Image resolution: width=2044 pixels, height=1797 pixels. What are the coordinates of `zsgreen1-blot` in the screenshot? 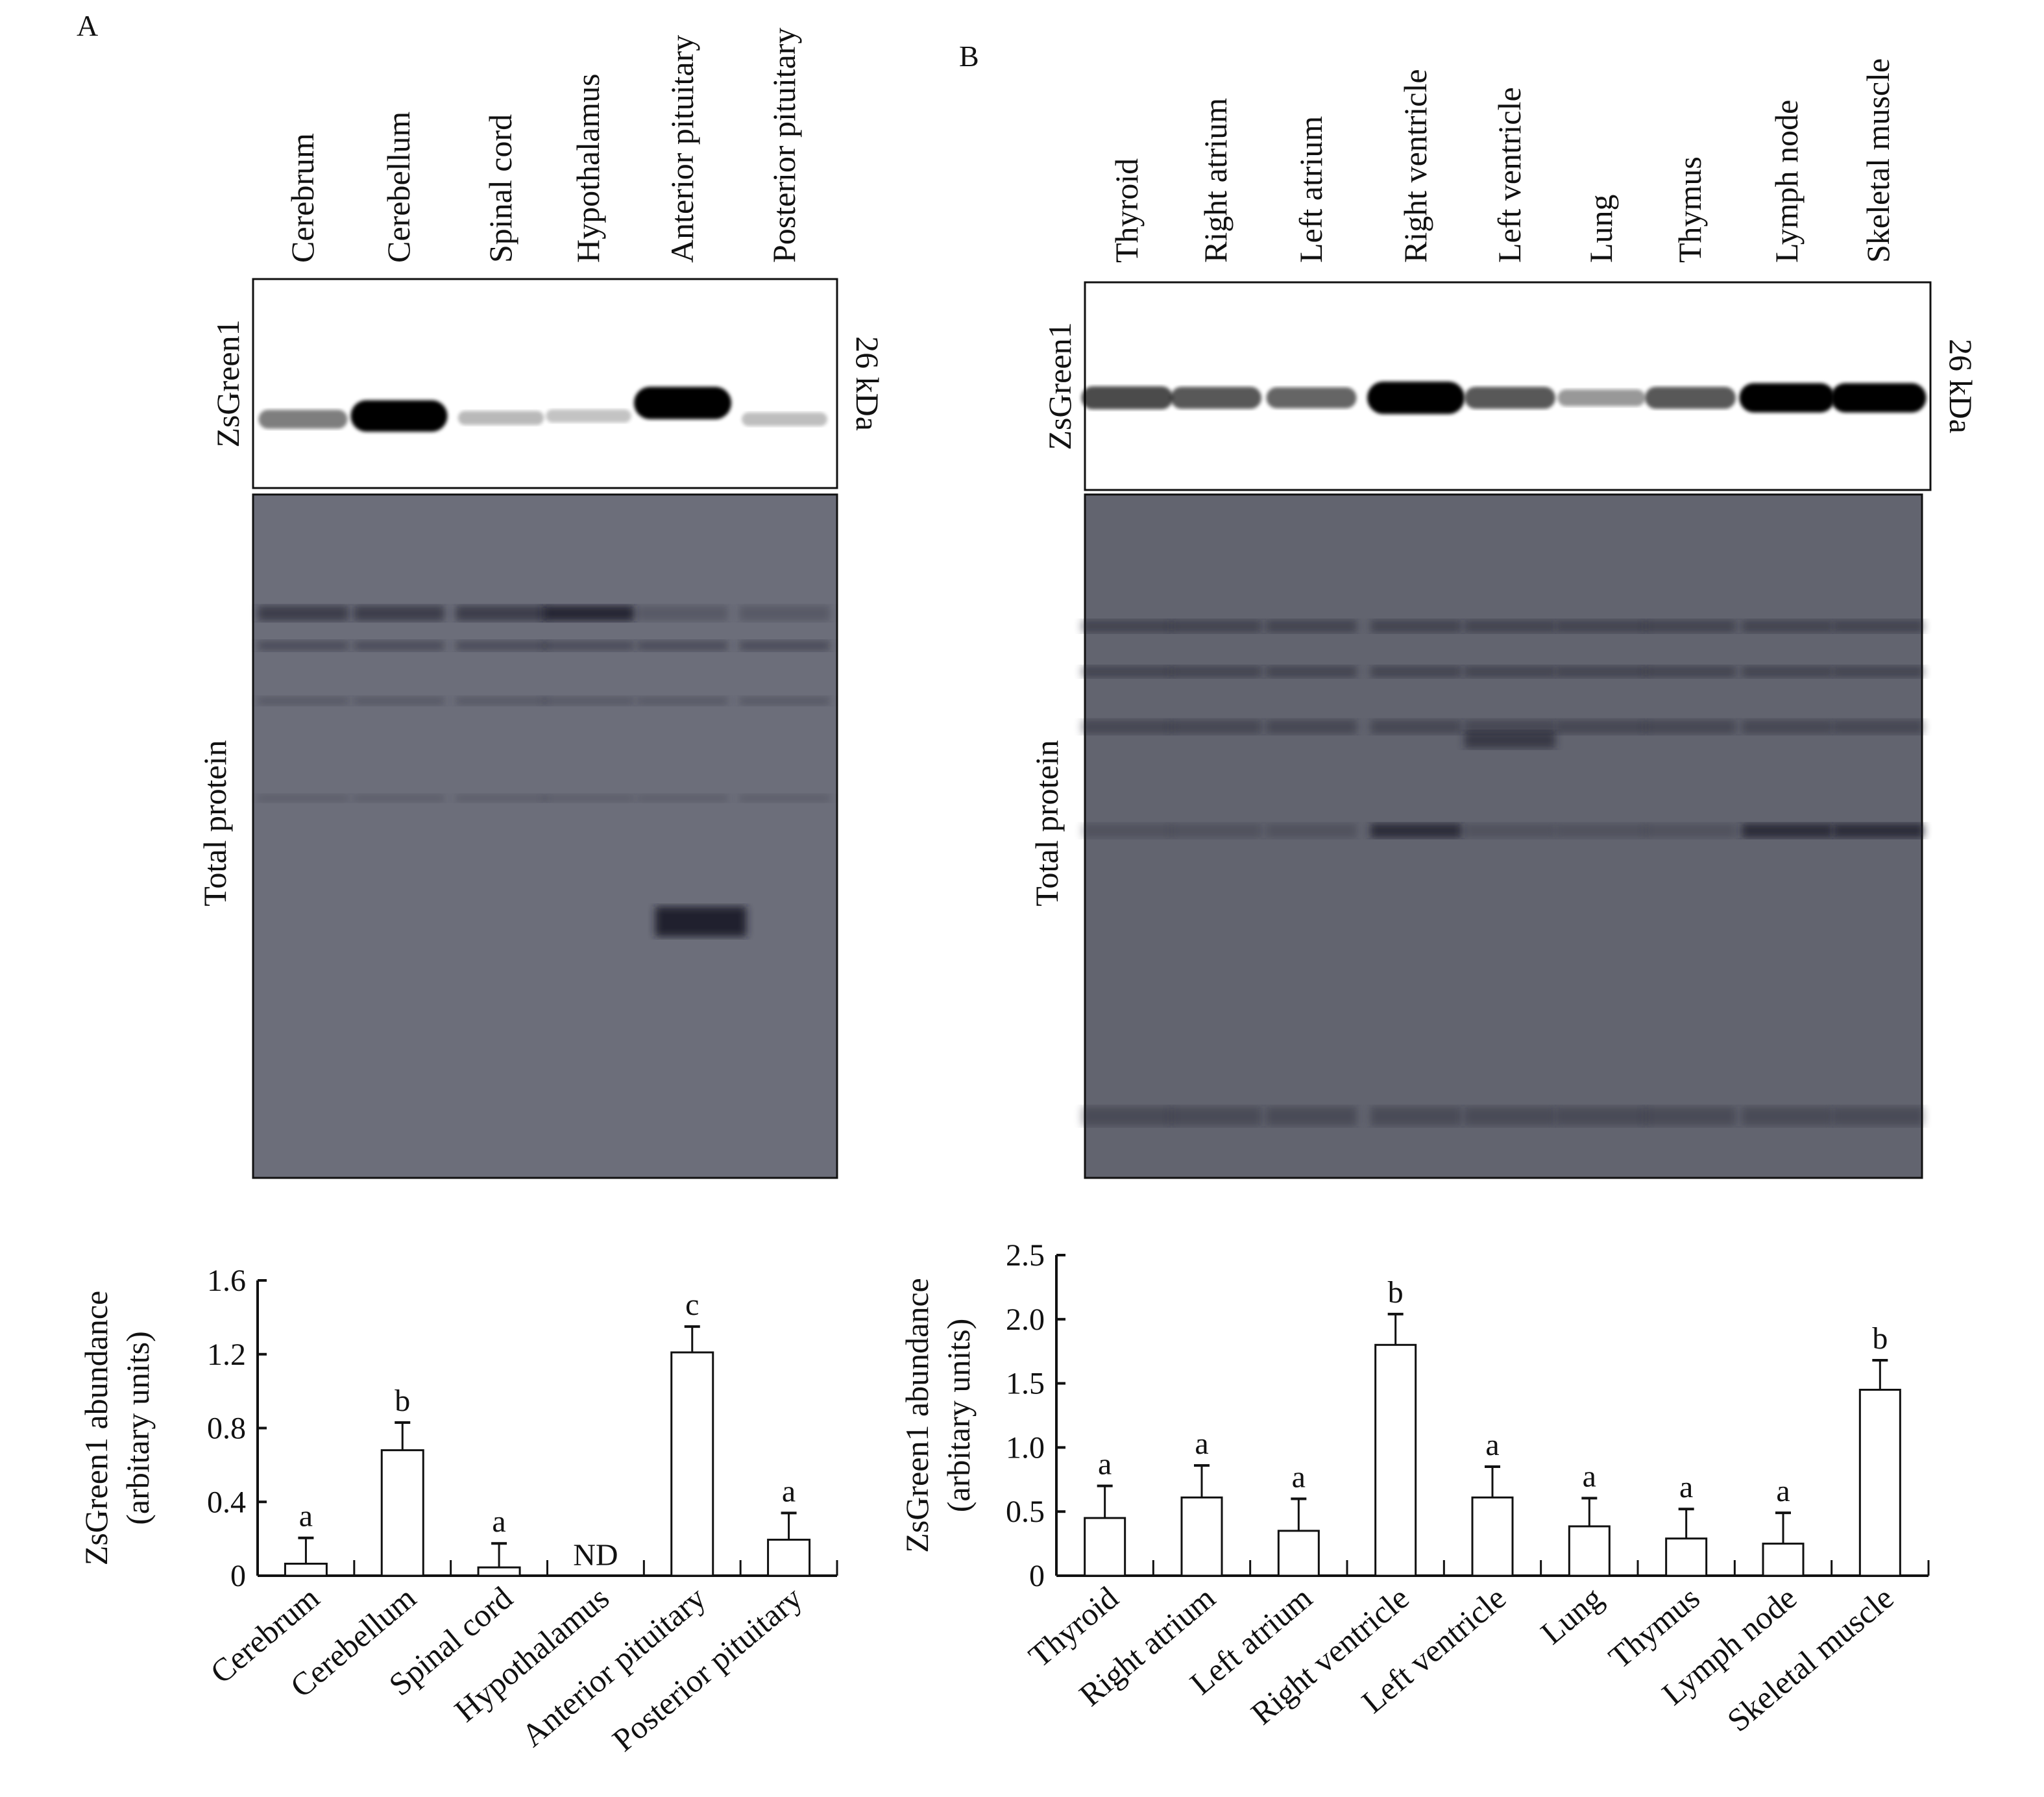 It's located at (545, 383).